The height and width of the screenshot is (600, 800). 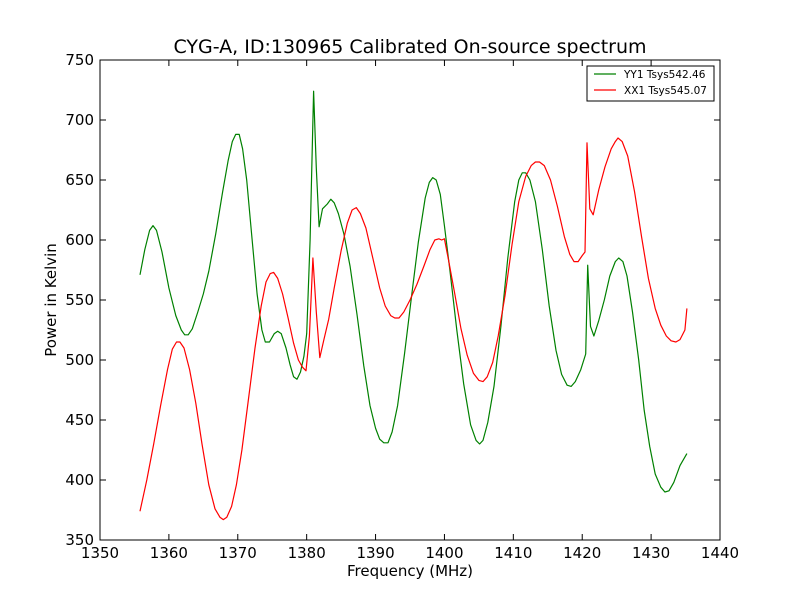 What do you see at coordinates (651, 553) in the screenshot?
I see `x-tick-label: 1430` at bounding box center [651, 553].